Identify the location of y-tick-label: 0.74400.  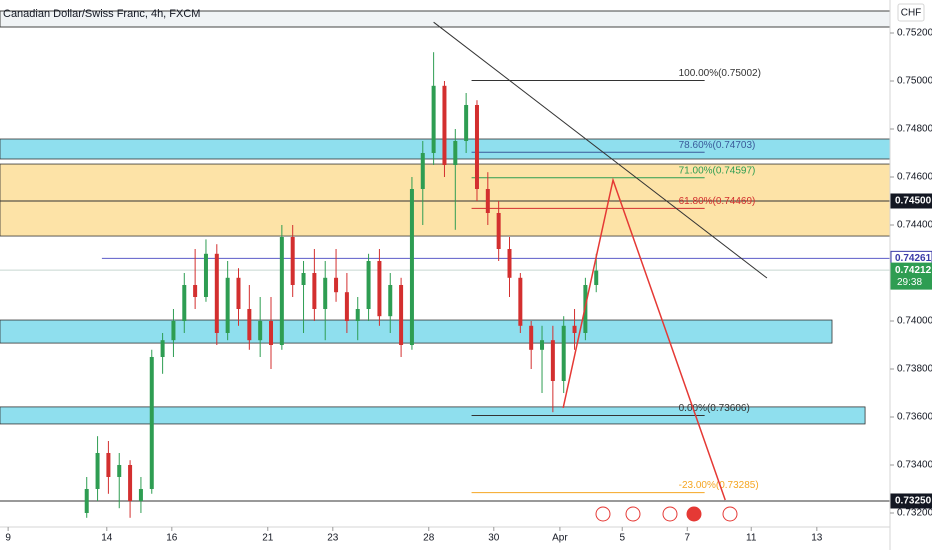
(914, 225).